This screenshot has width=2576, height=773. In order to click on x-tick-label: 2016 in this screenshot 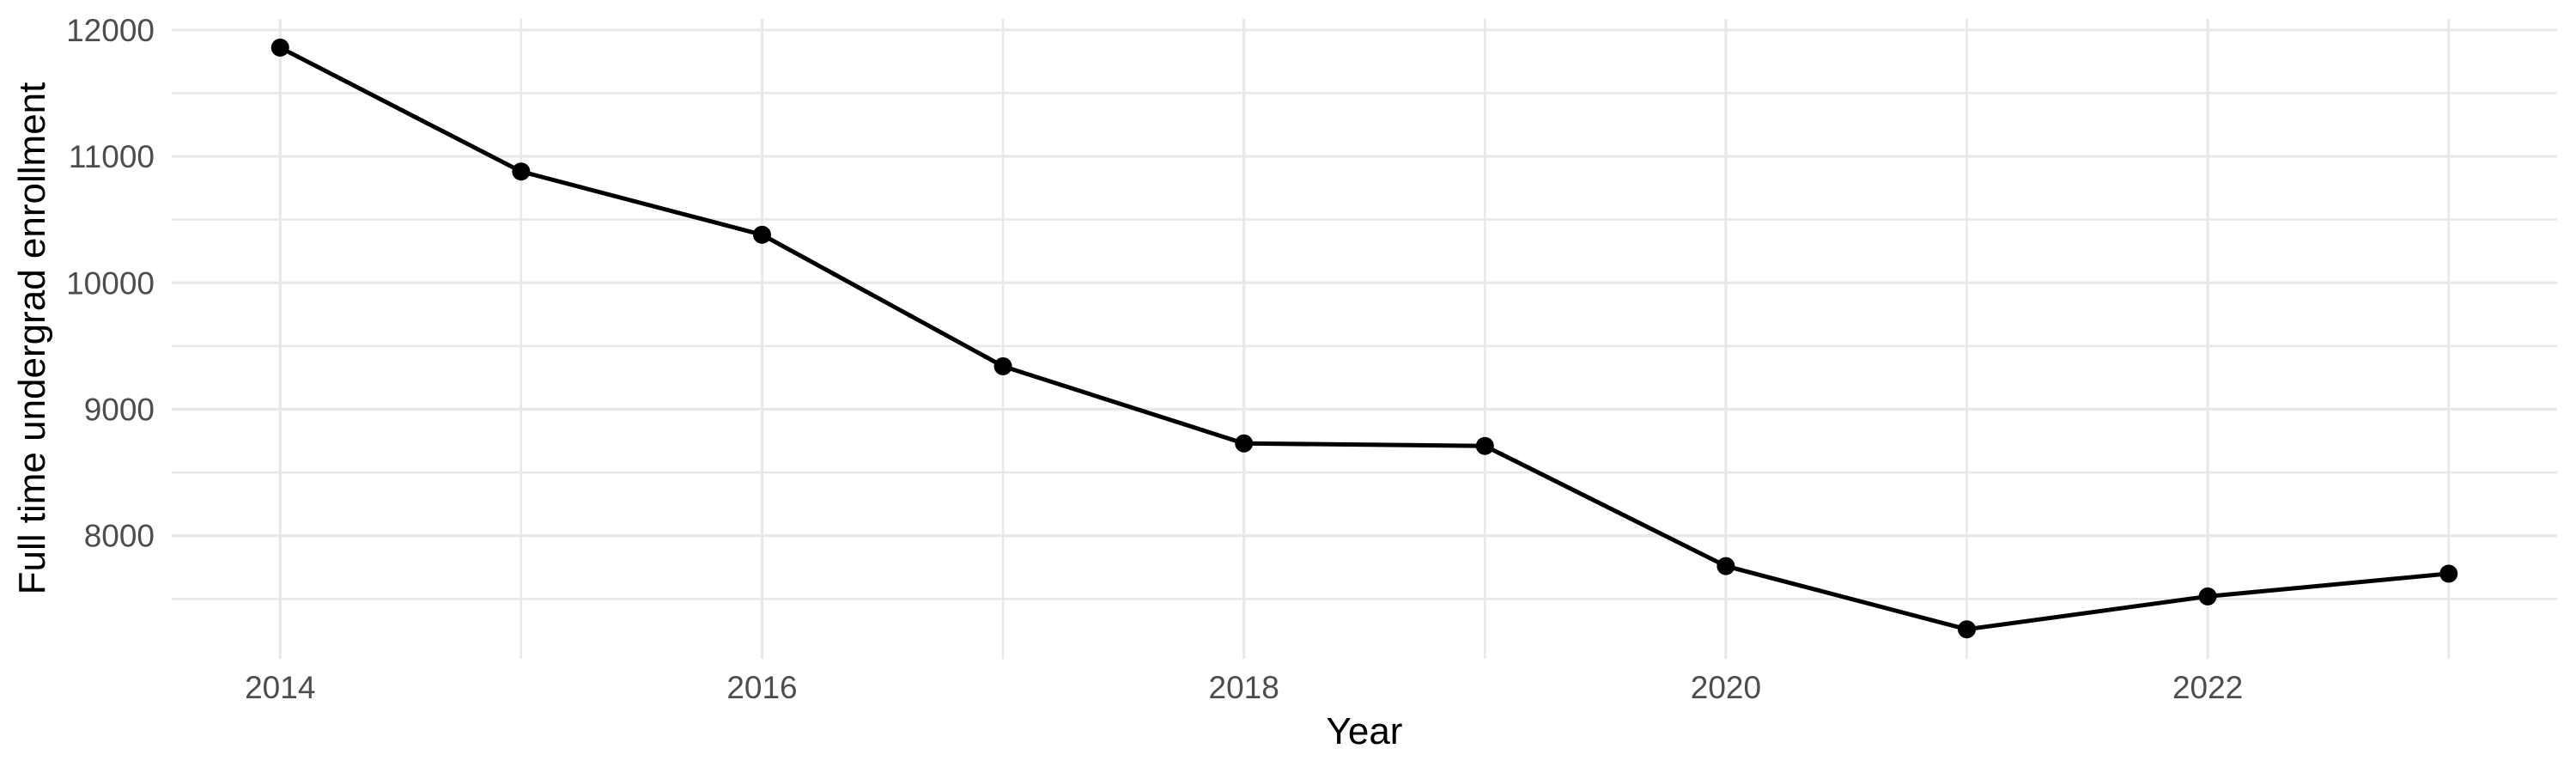, I will do `click(761, 687)`.